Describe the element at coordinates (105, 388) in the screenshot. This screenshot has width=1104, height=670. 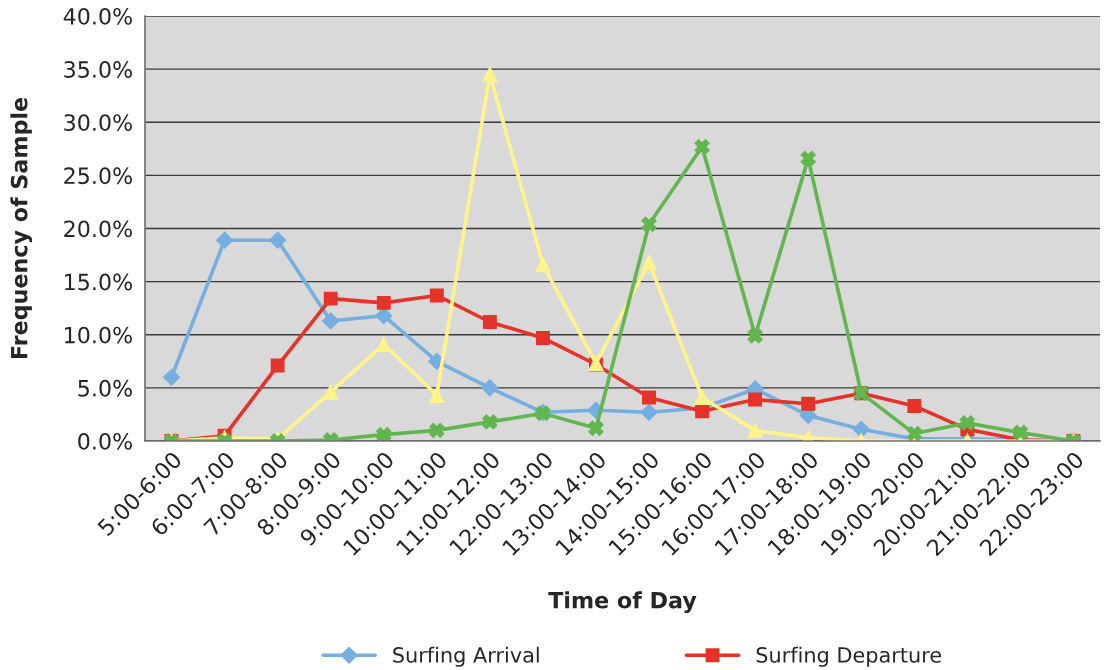
I see `y-tick-label: 5.0%` at that location.